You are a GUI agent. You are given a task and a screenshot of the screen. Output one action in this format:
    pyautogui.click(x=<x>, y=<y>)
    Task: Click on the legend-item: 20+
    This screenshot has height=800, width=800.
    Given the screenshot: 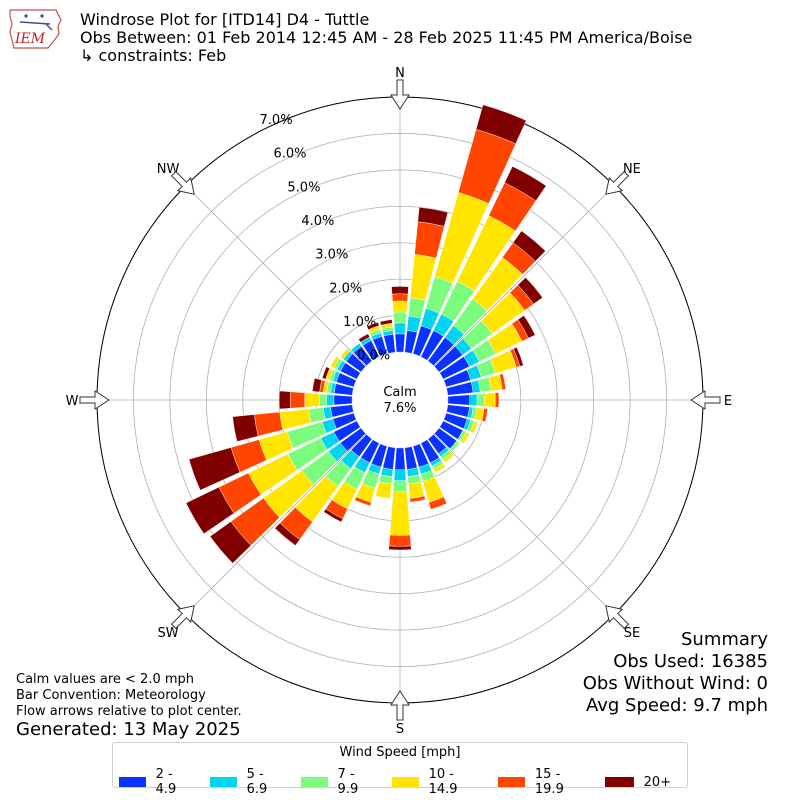 What is the action you would take?
    pyautogui.click(x=637, y=782)
    